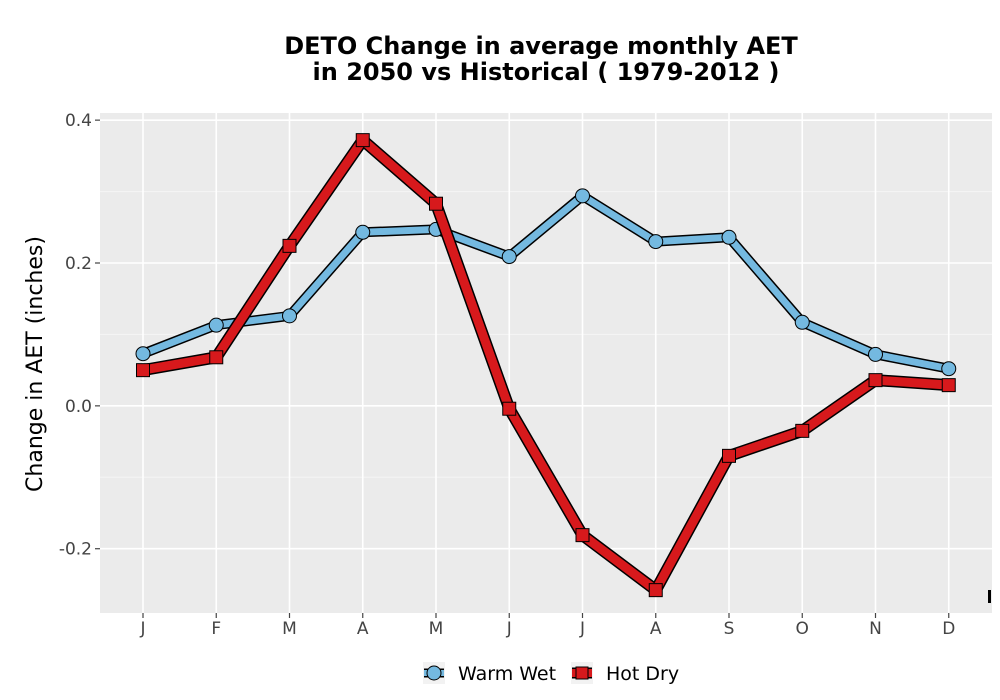 The height and width of the screenshot is (700, 1000). Describe the element at coordinates (78, 264) in the screenshot. I see `y-tick-label: 0.2` at that location.